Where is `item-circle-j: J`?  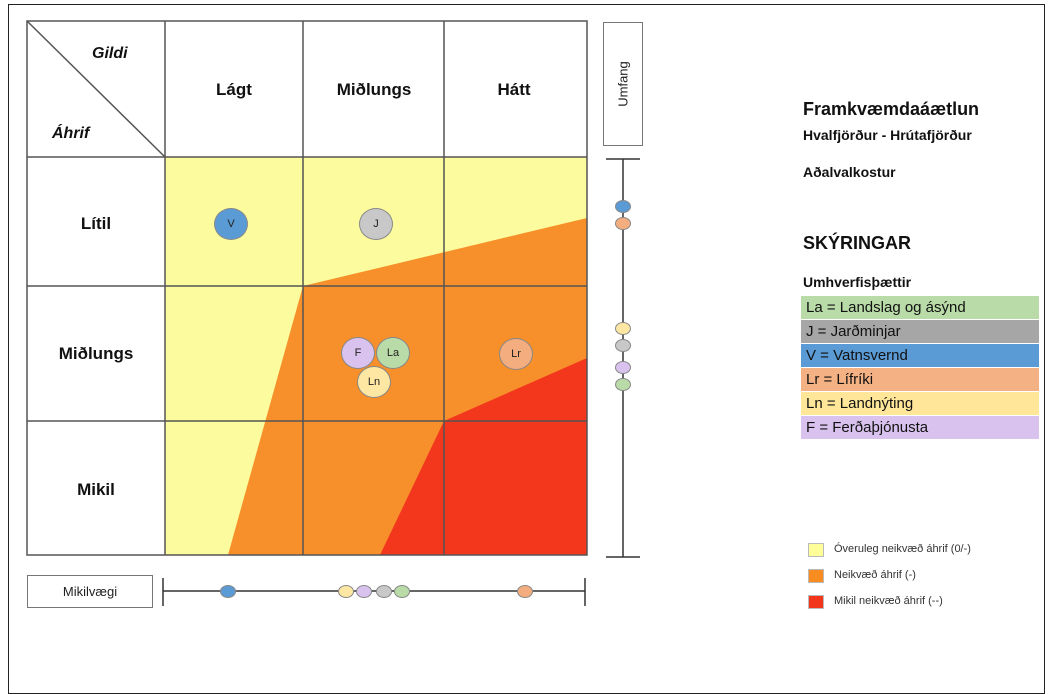 item-circle-j: J is located at coordinates (376, 224).